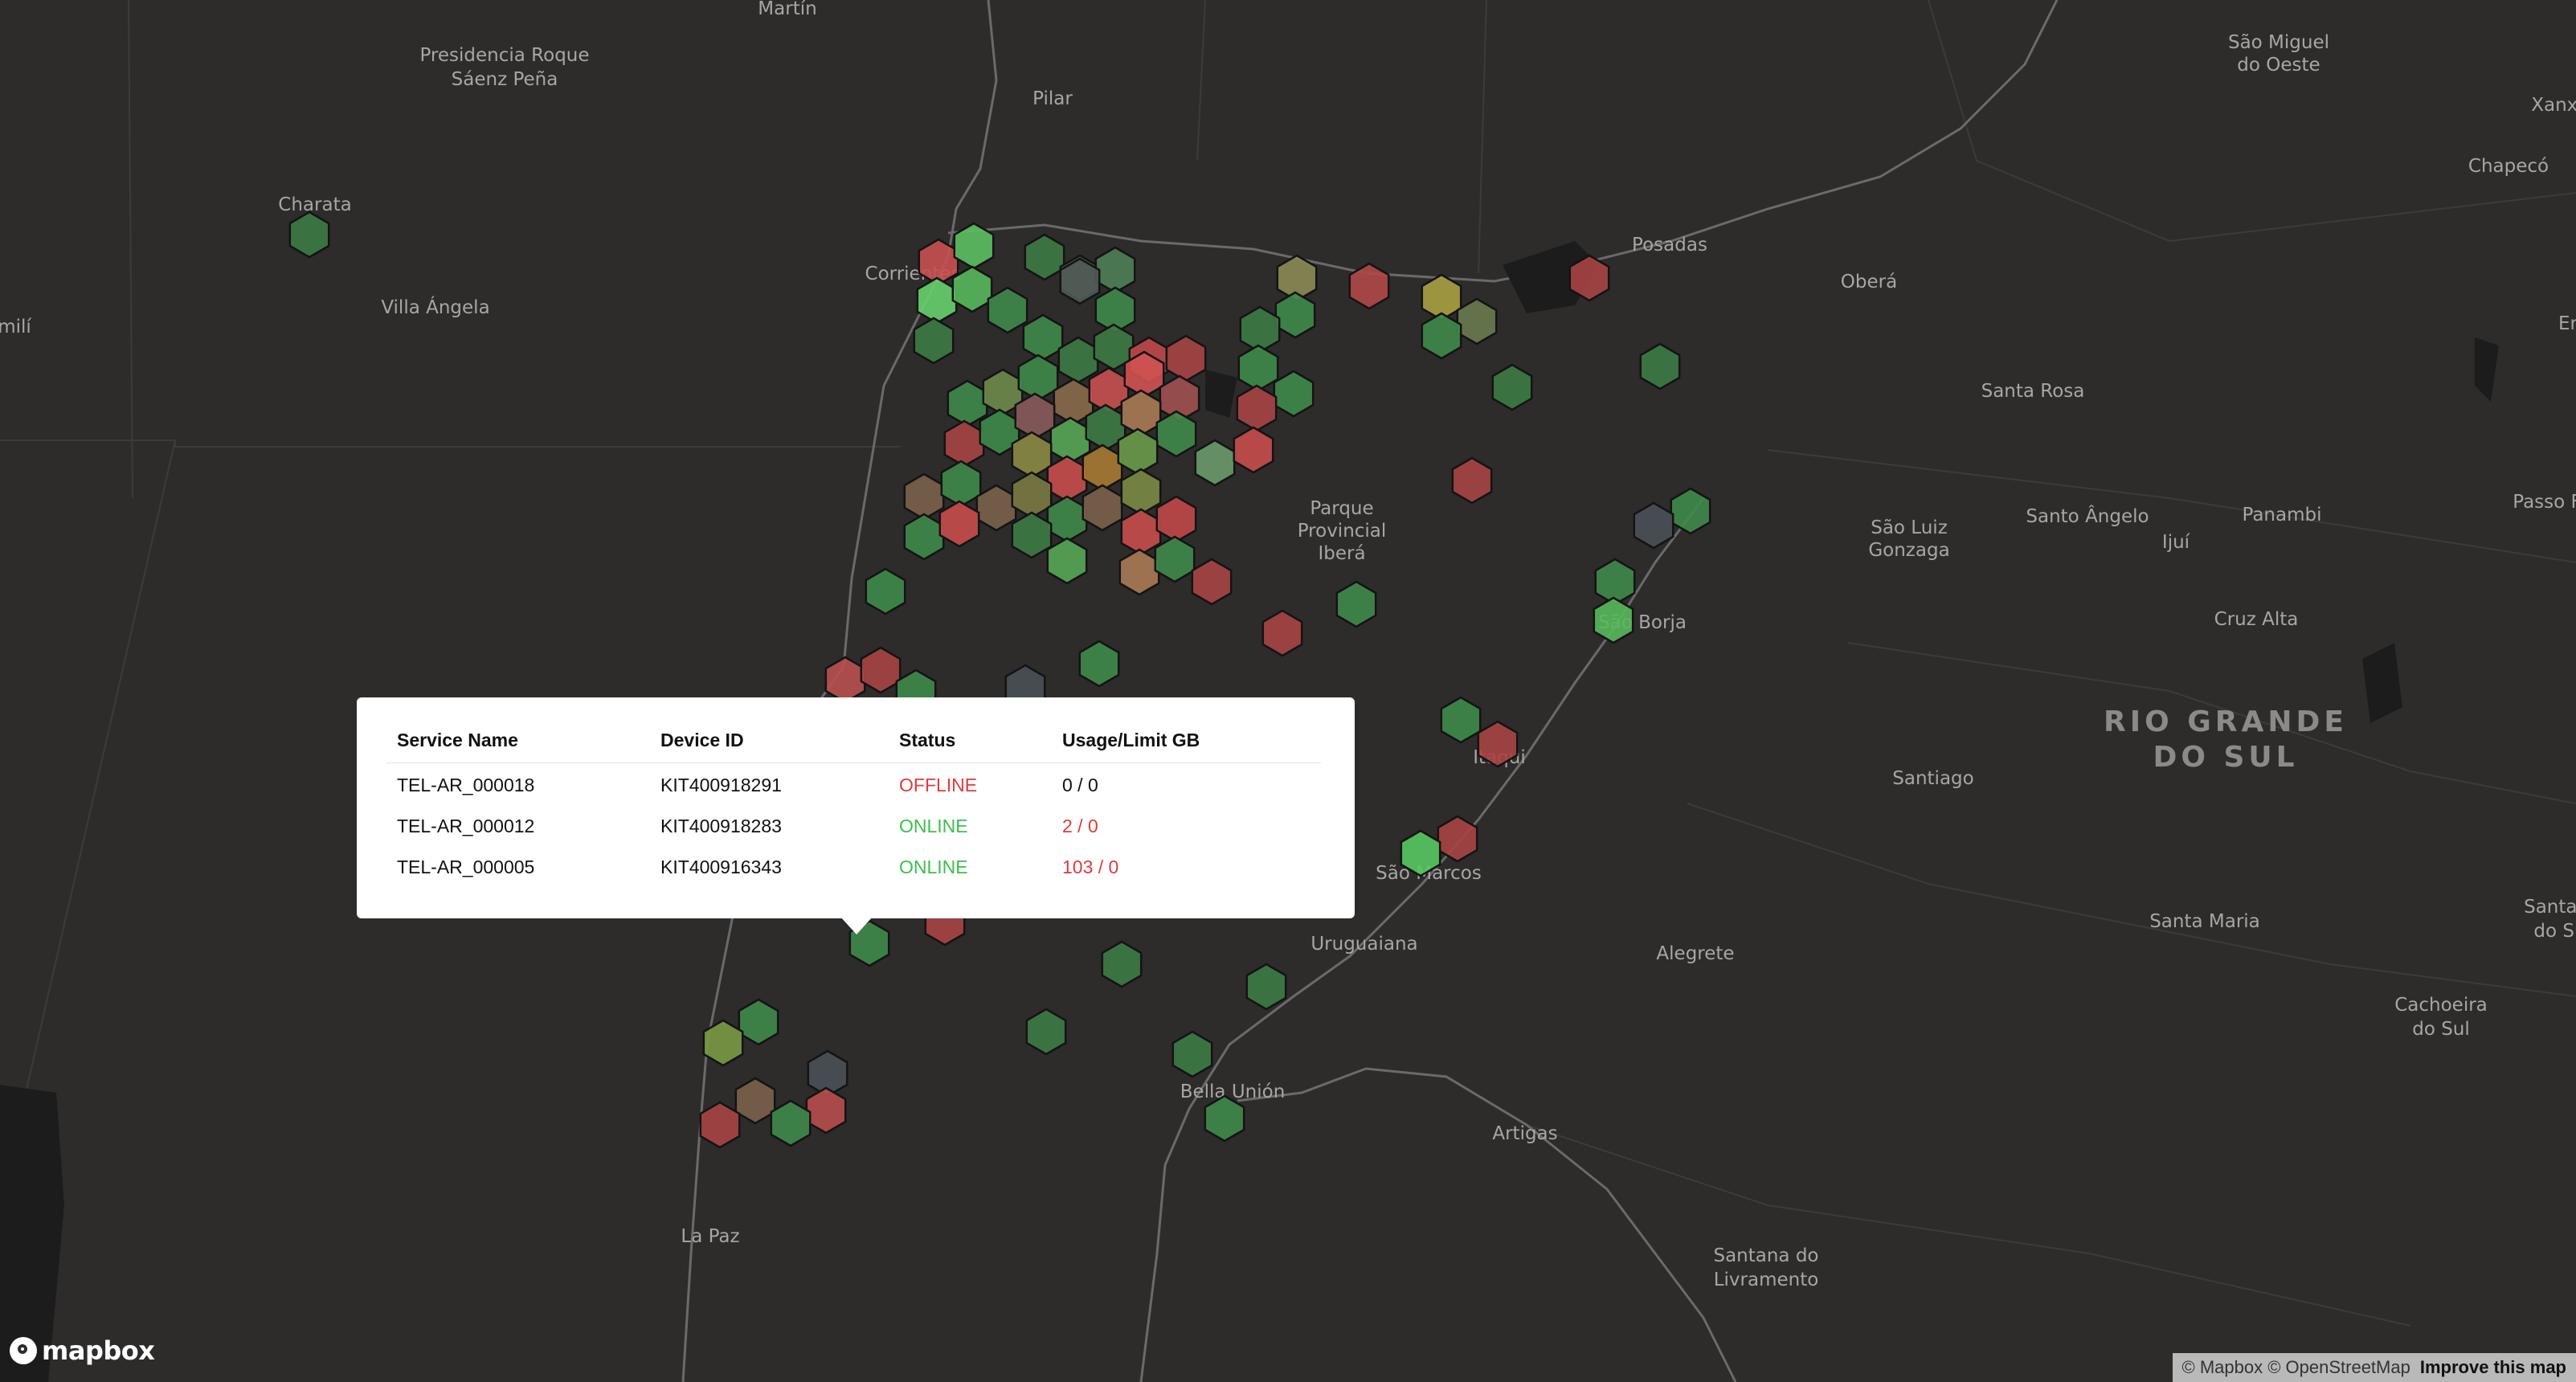 The width and height of the screenshot is (2576, 1382). Describe the element at coordinates (1910, 527) in the screenshot. I see `place-label: São Luiz` at that location.